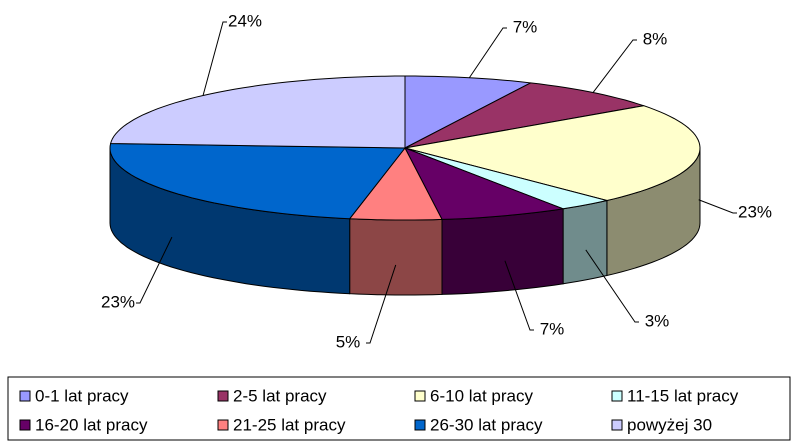 This screenshot has width=798, height=445. What do you see at coordinates (669, 424) in the screenshot?
I see `legend-label: powyżej 30` at bounding box center [669, 424].